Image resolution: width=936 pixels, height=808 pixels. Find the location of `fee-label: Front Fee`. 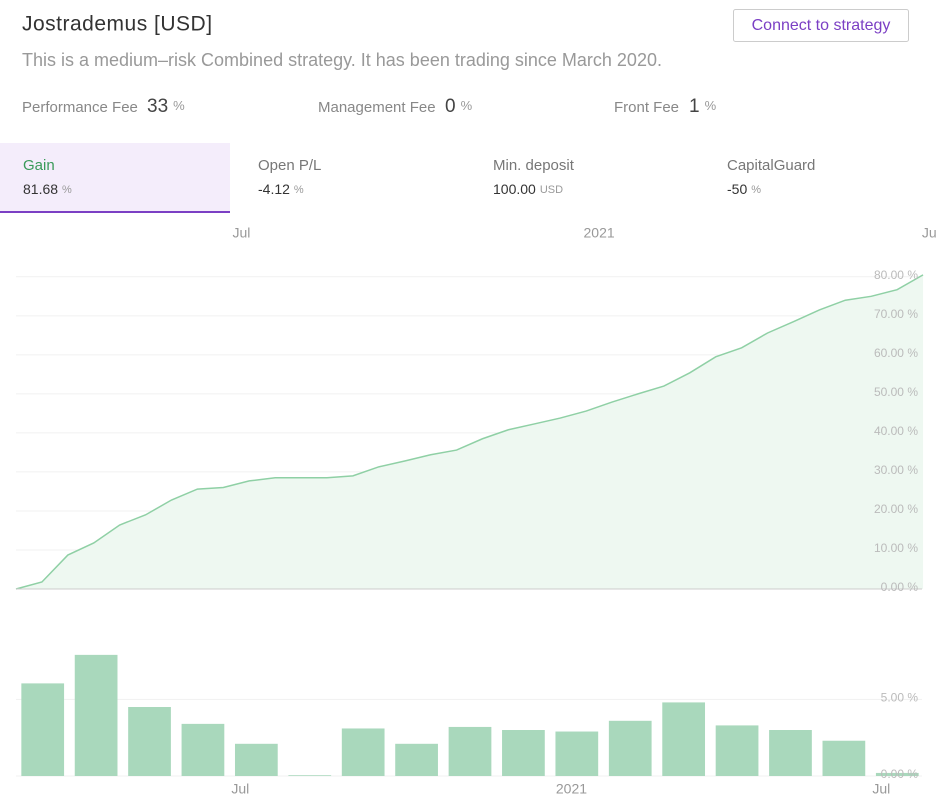

fee-label: Front Fee is located at coordinates (646, 107).